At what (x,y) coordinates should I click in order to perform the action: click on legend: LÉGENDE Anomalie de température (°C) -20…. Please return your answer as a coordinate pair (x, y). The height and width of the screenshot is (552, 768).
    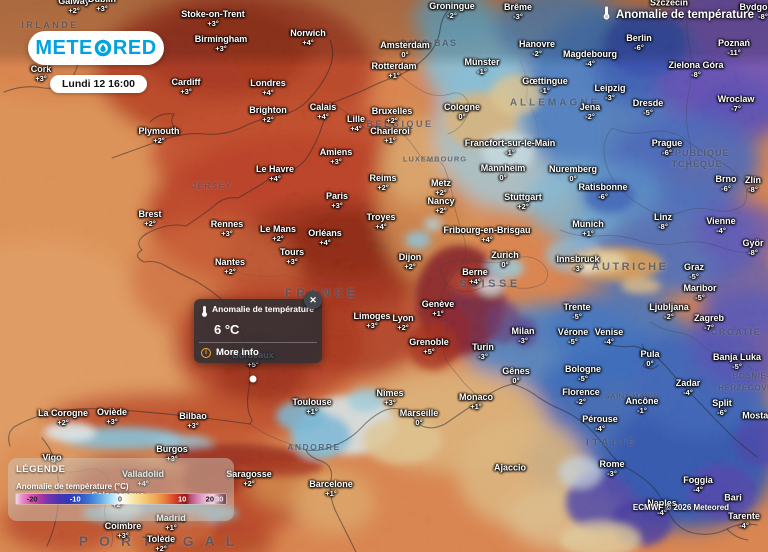
    Looking at the image, I should click on (121, 489).